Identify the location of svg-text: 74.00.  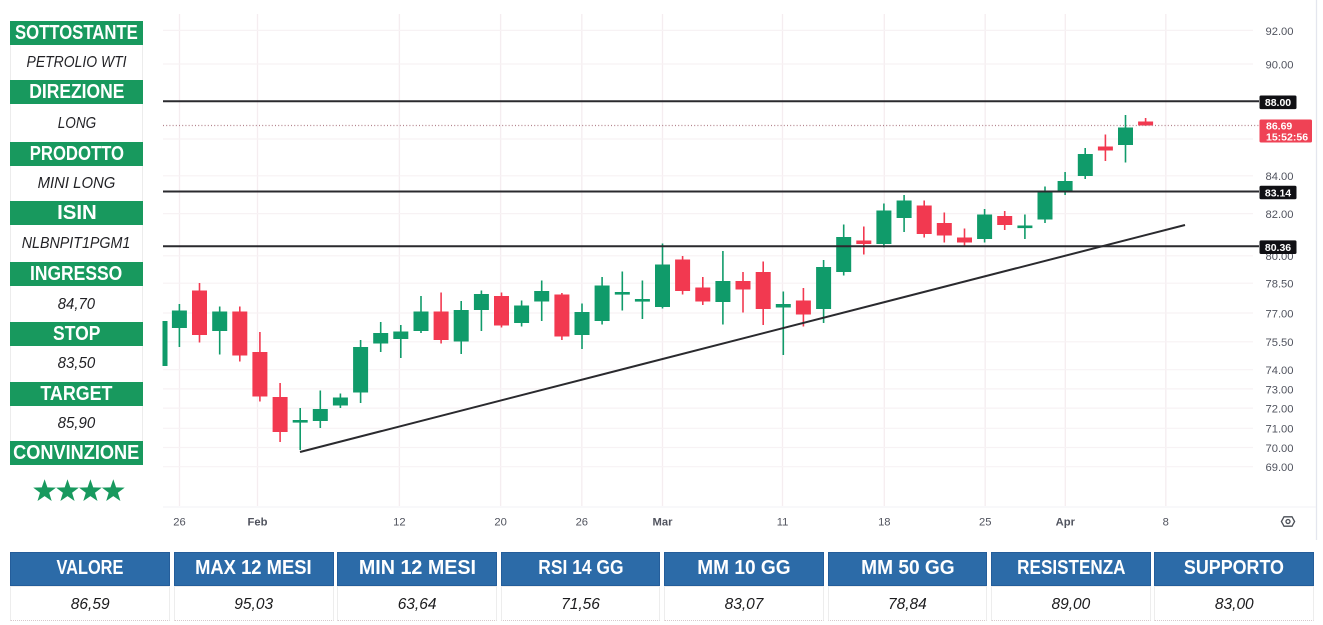
(1280, 371).